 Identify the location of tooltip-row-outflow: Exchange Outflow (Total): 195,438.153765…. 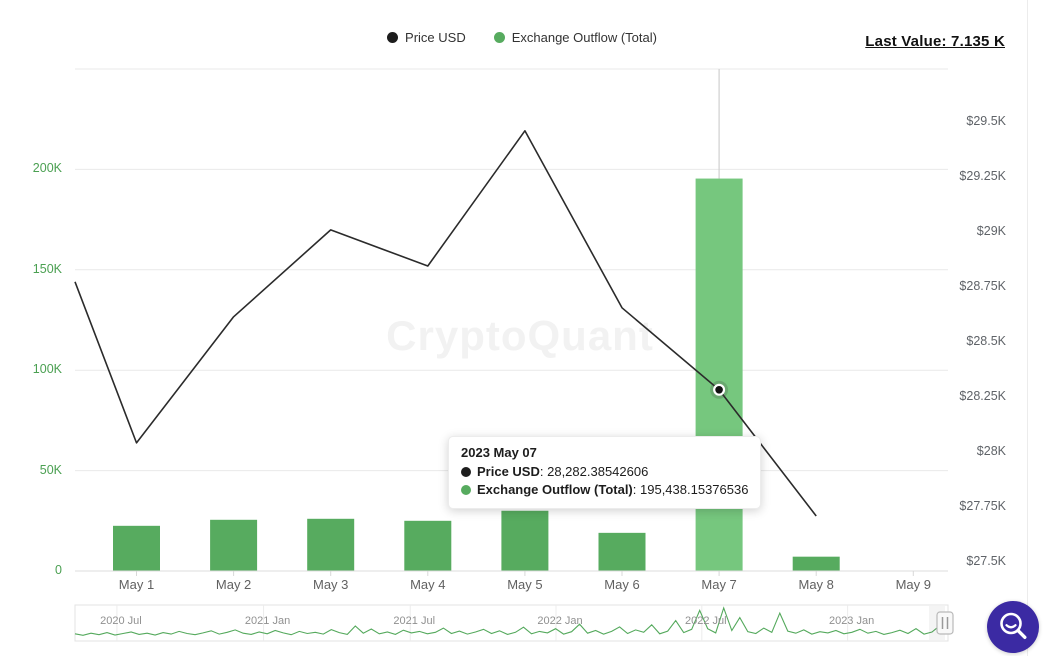
(604, 490).